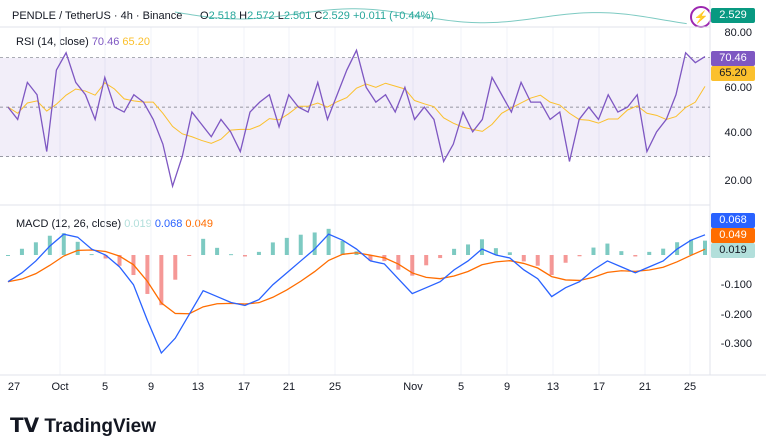 This screenshot has height=448, width=766. I want to click on rsi-tick: 40.00, so click(738, 133).